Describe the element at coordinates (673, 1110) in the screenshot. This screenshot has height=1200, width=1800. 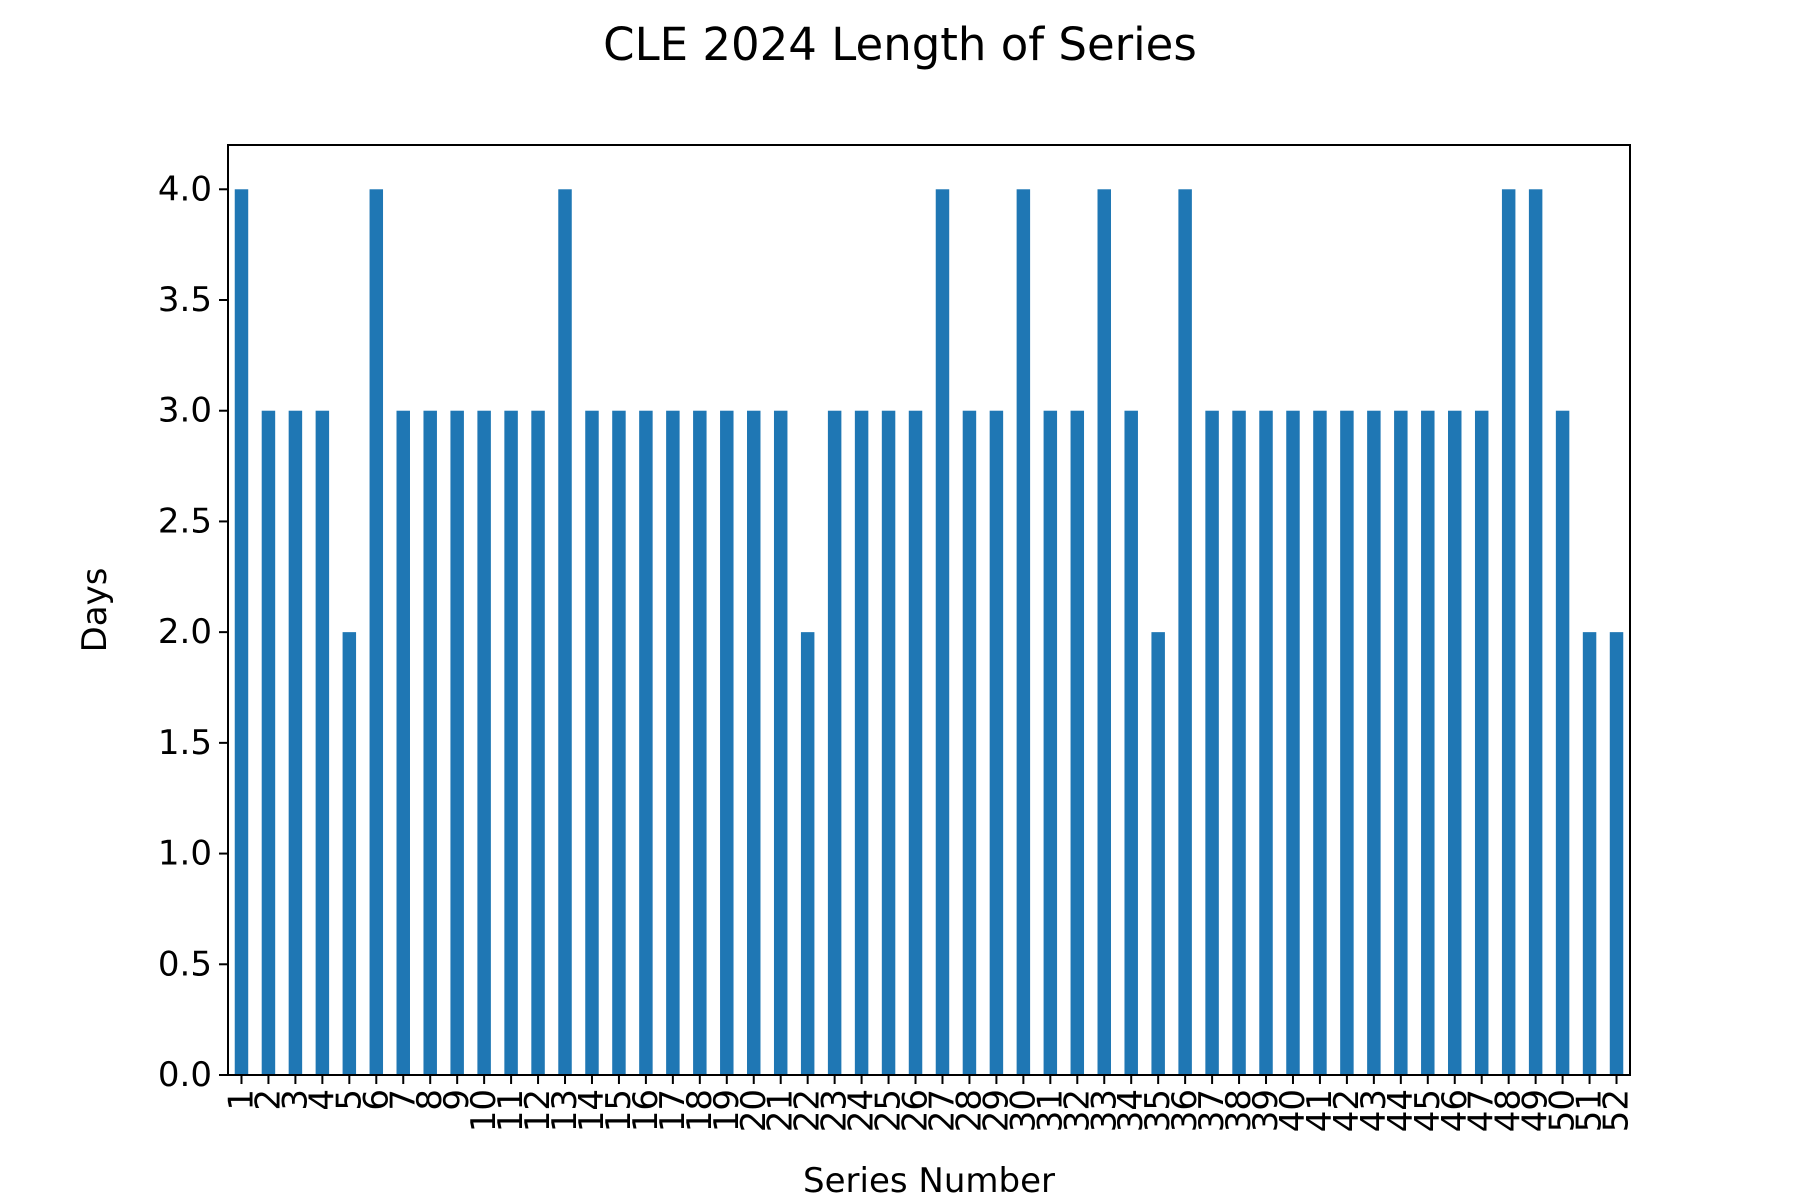
I see `x-tick-label: 17` at that location.